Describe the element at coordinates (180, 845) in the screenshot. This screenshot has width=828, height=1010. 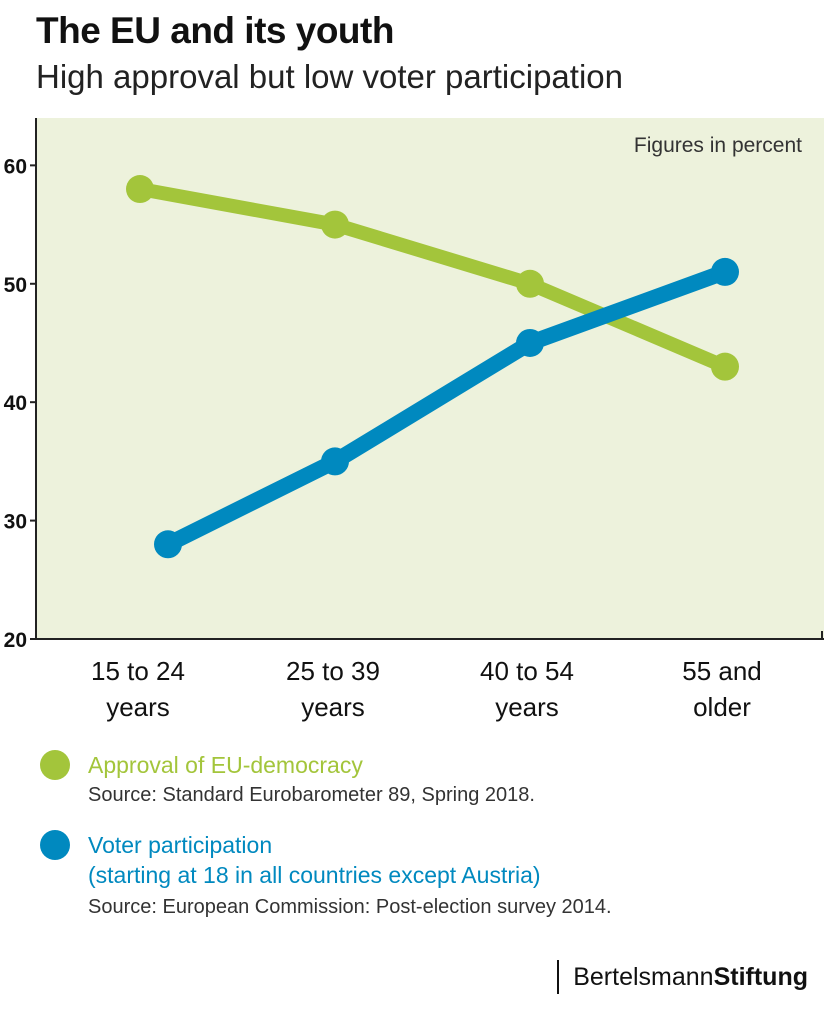
I see `voter-legend-label: Voter participation` at that location.